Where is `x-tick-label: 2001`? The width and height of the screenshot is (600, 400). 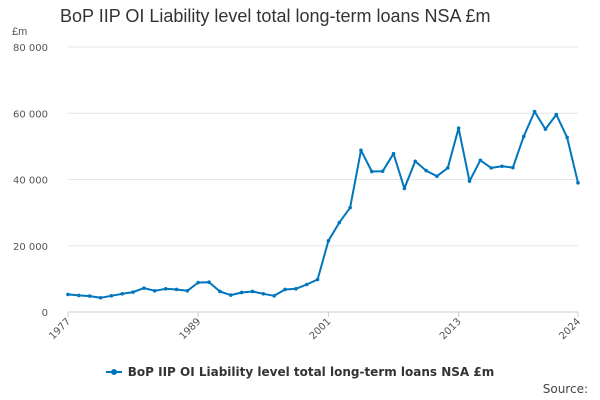
x-tick-label: 2001 is located at coordinates (321, 329).